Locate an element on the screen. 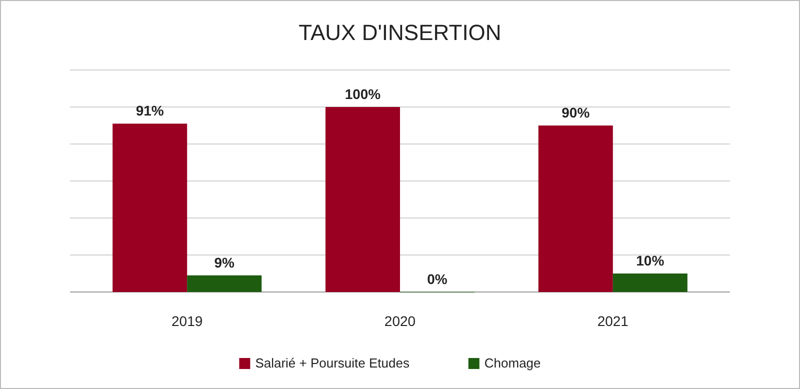  data-label: 9% is located at coordinates (225, 262).